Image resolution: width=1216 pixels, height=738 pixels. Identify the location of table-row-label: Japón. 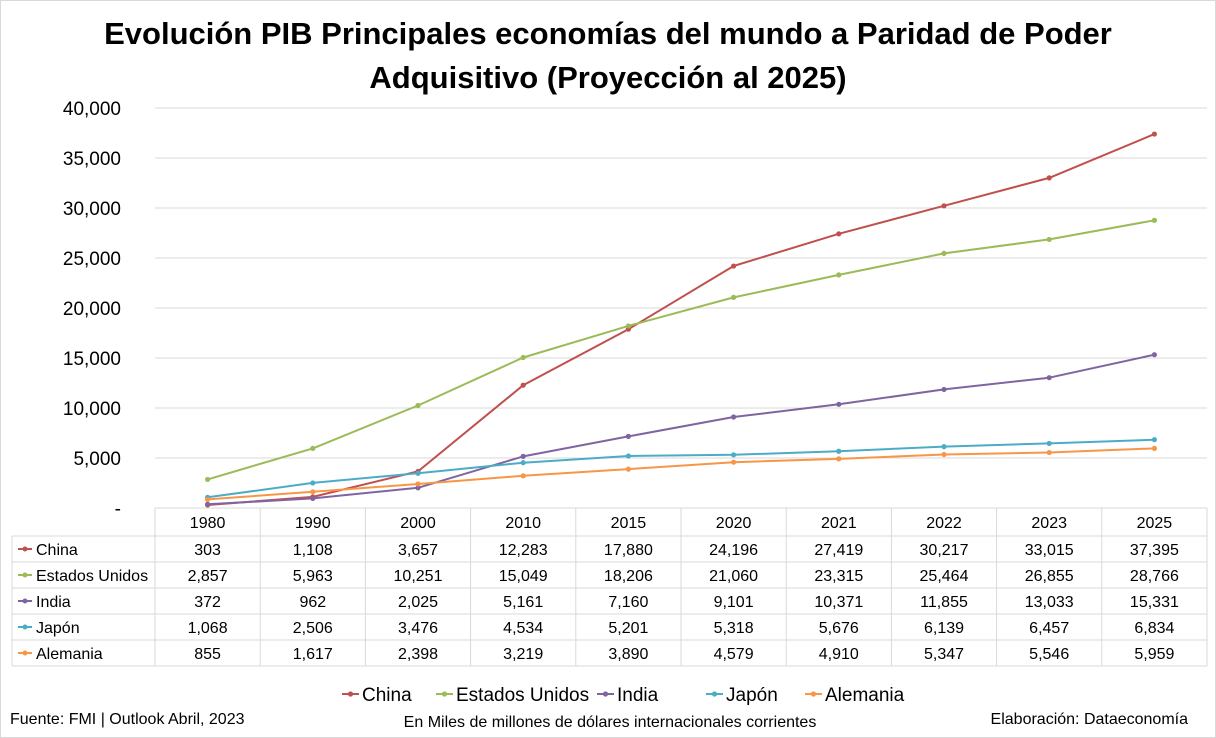
(58, 628).